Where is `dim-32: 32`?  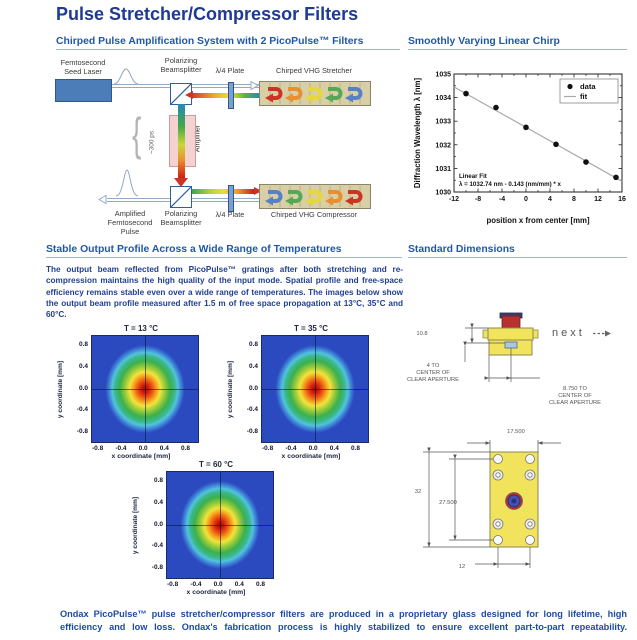 dim-32: 32 is located at coordinates (418, 492).